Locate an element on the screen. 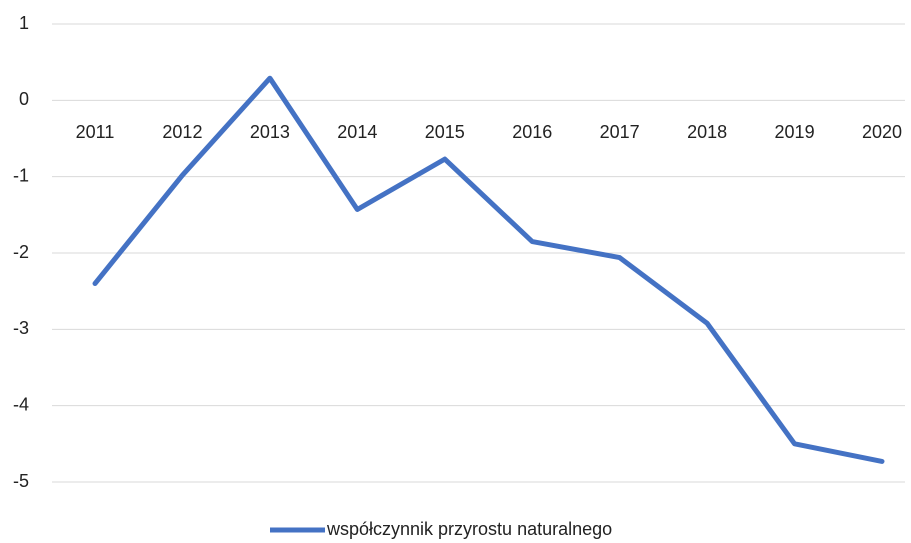 The width and height of the screenshot is (911, 543). y-tick-label: 1 is located at coordinates (24, 23).